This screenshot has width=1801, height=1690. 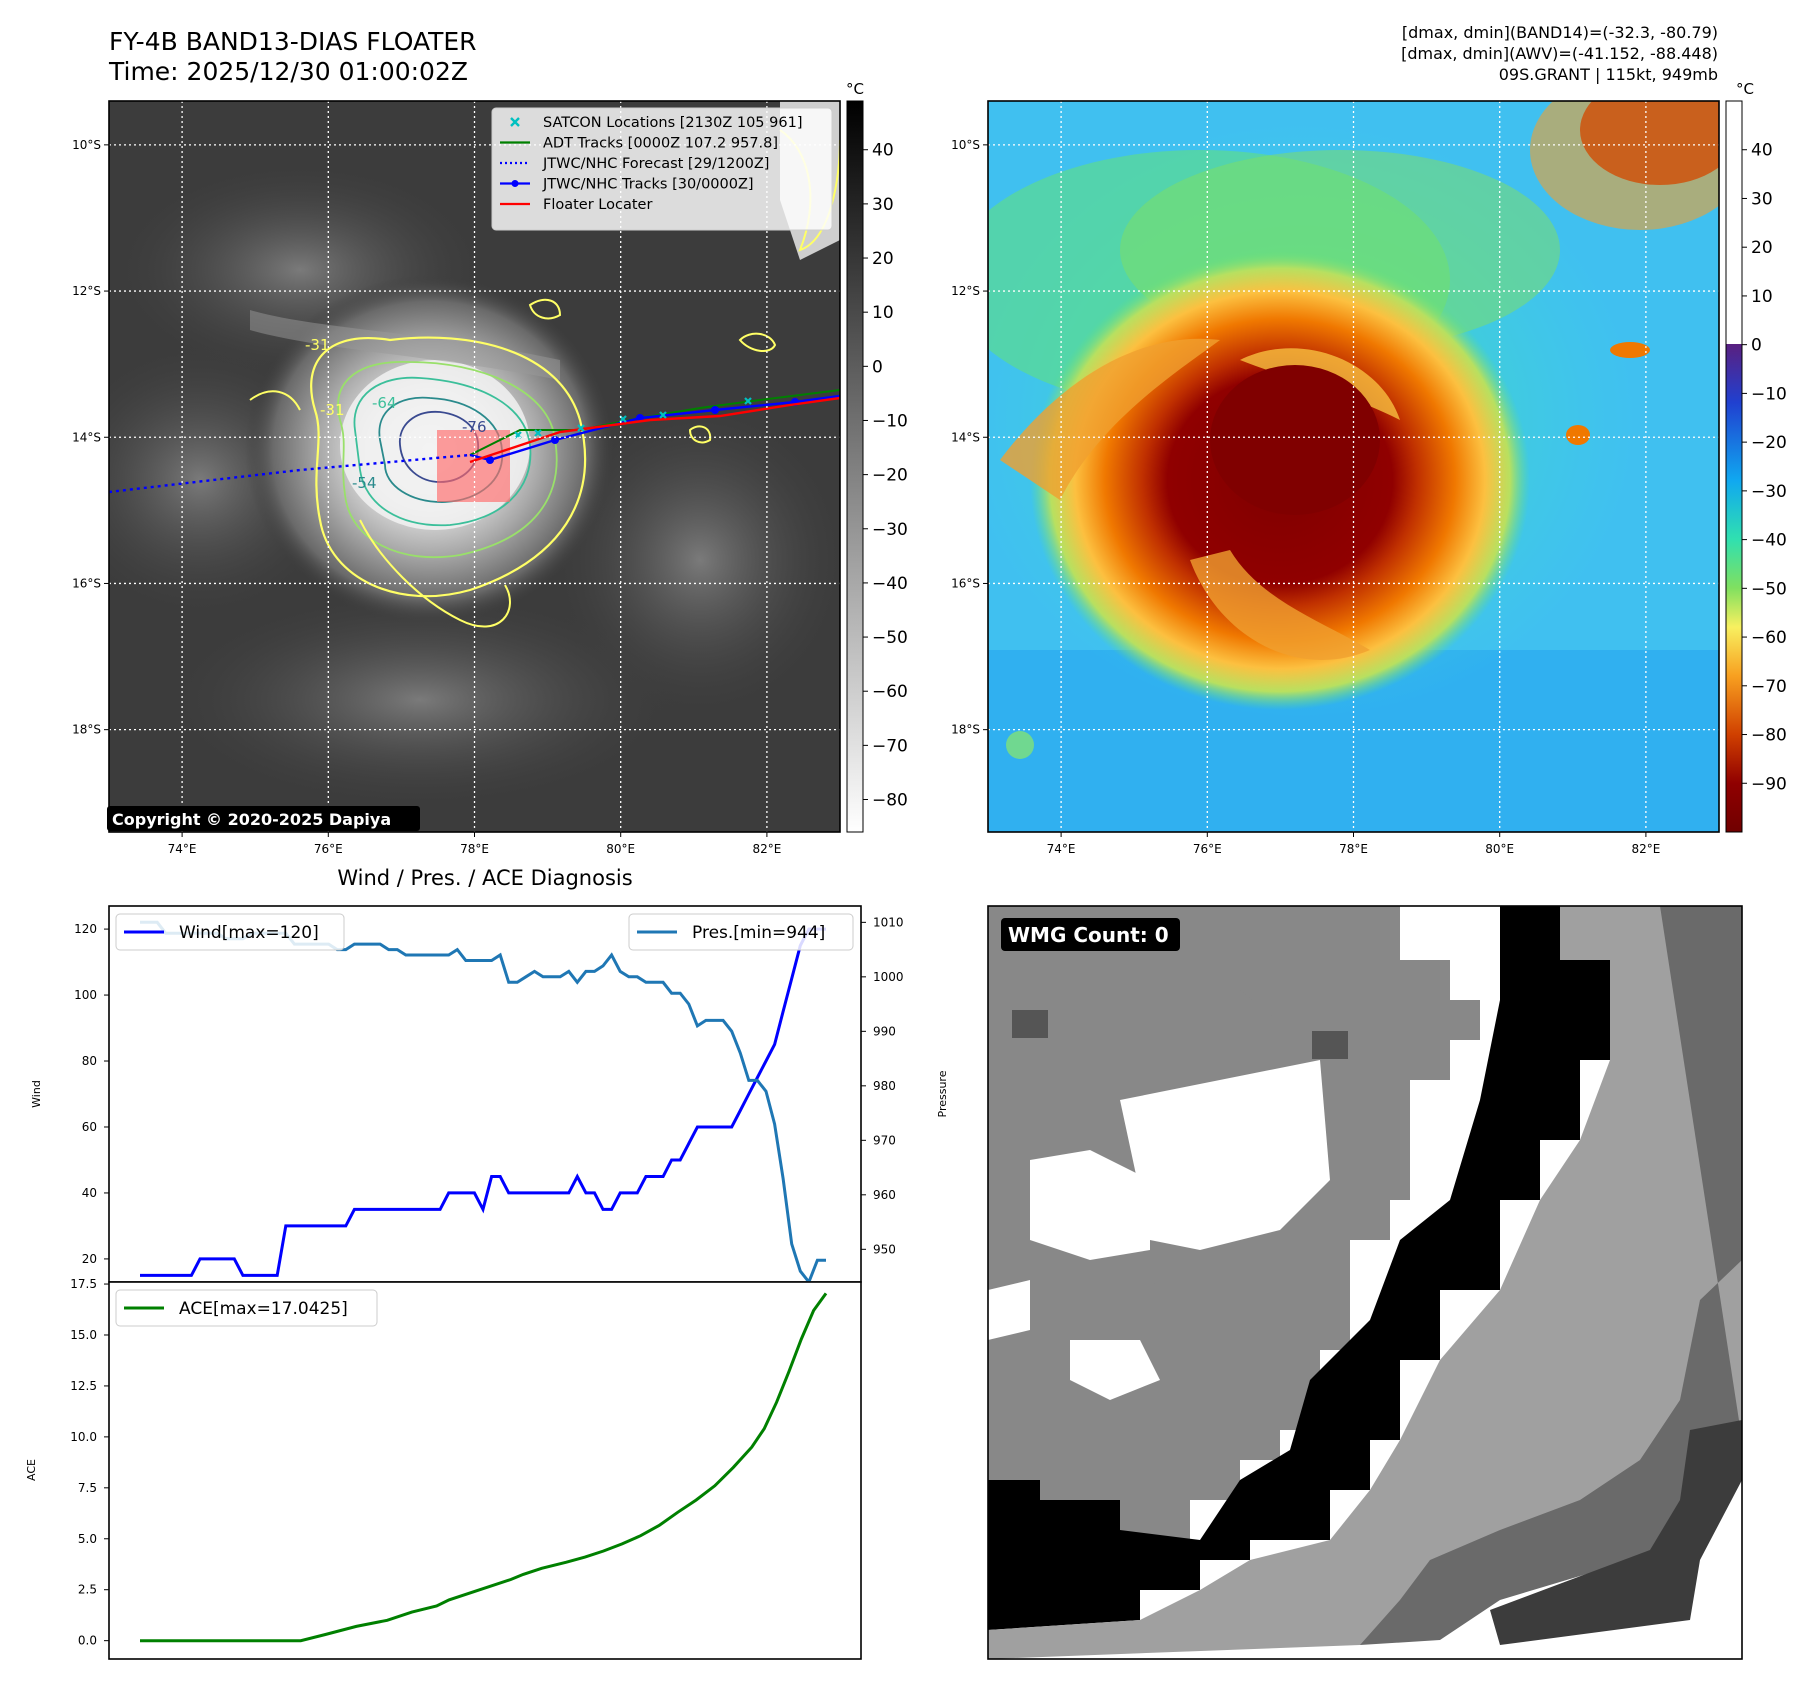 I want to click on awv-cb-tick: −30, so click(x=1769, y=492).